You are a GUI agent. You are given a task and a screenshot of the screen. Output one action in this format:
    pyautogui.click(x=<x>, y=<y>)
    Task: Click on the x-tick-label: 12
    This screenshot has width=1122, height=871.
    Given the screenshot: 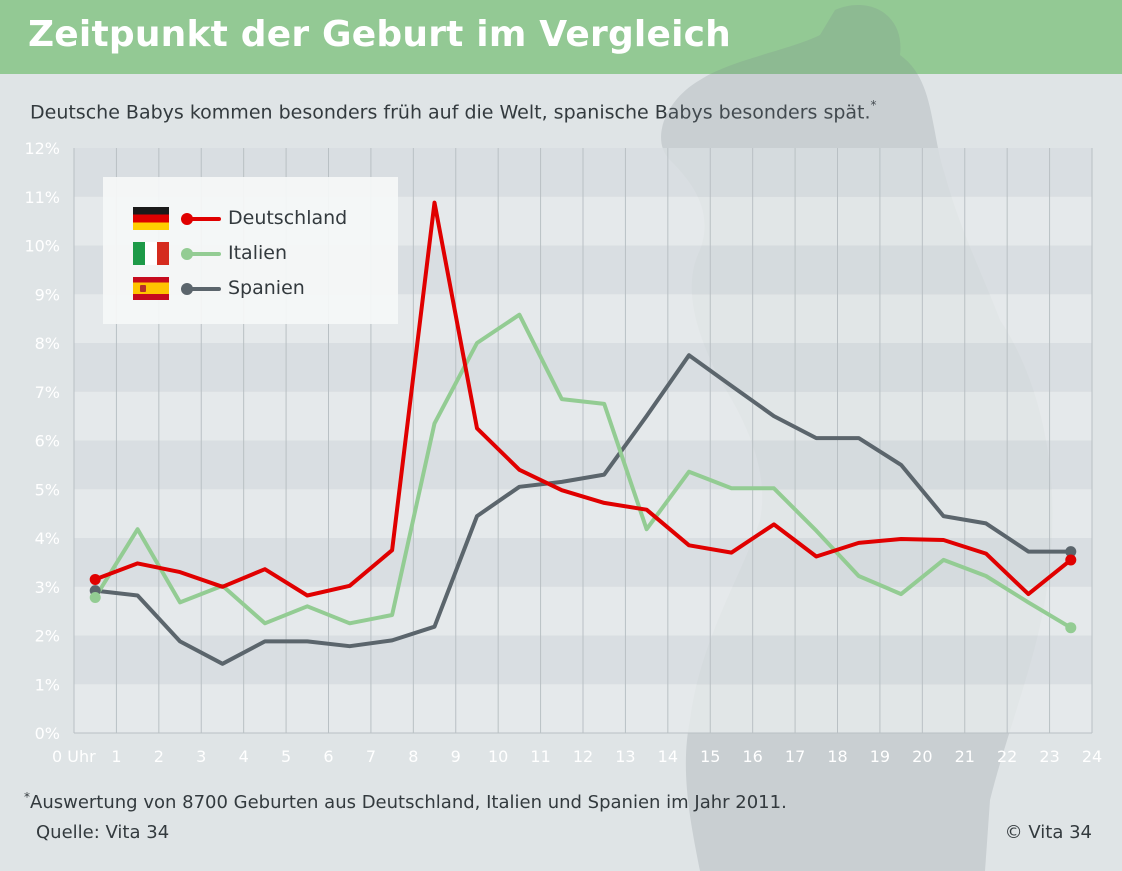 What is the action you would take?
    pyautogui.click(x=583, y=756)
    